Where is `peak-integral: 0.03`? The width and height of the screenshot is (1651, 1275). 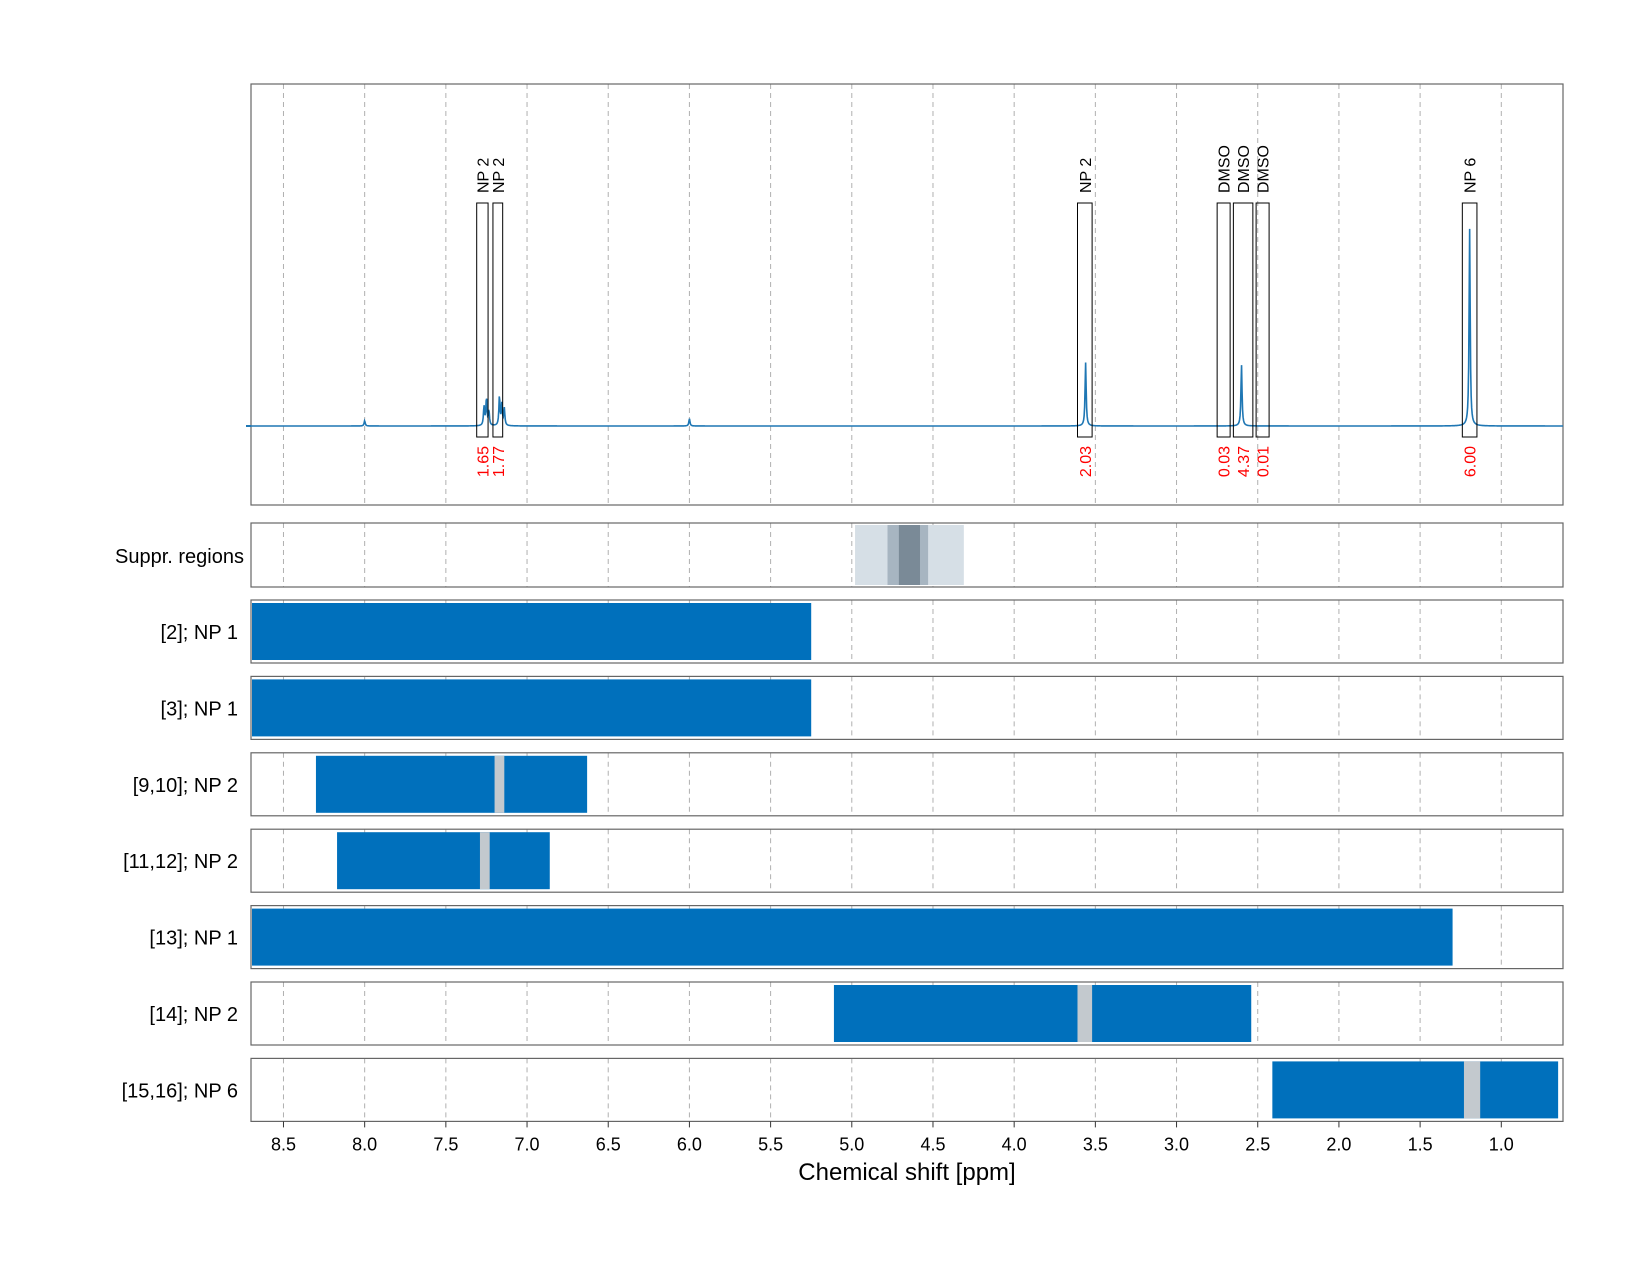 peak-integral: 0.03 is located at coordinates (1225, 461).